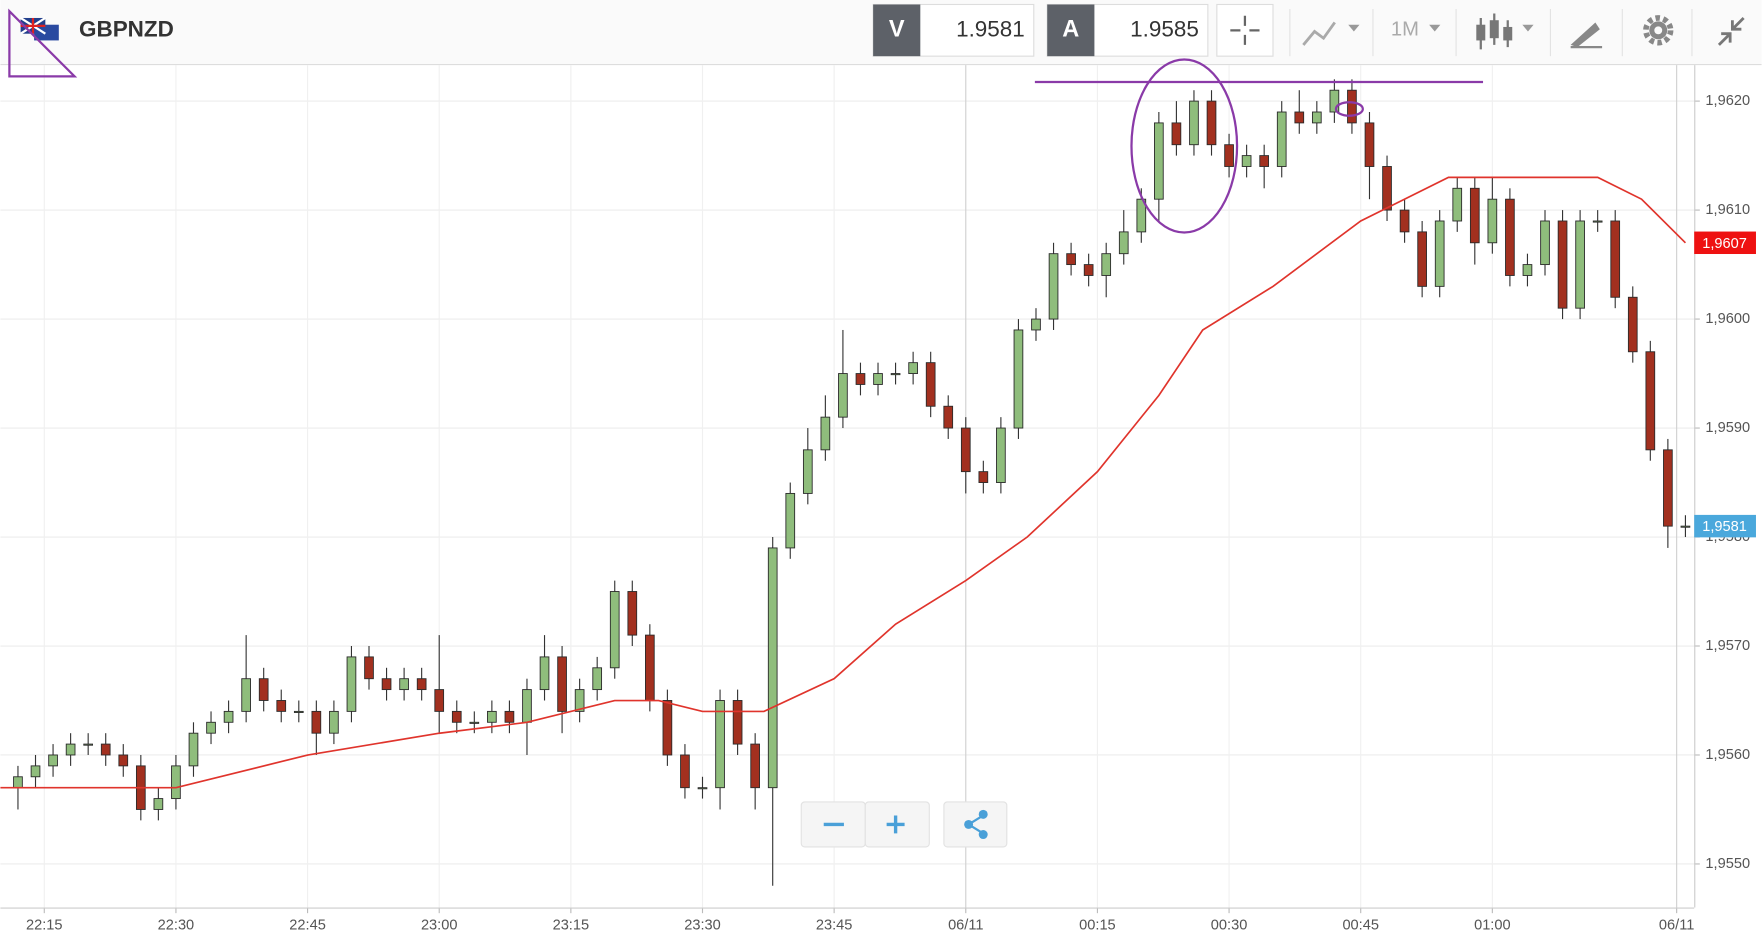 The image size is (1762, 939). What do you see at coordinates (1724, 244) in the screenshot?
I see `price-tag-label: 1,9607` at bounding box center [1724, 244].